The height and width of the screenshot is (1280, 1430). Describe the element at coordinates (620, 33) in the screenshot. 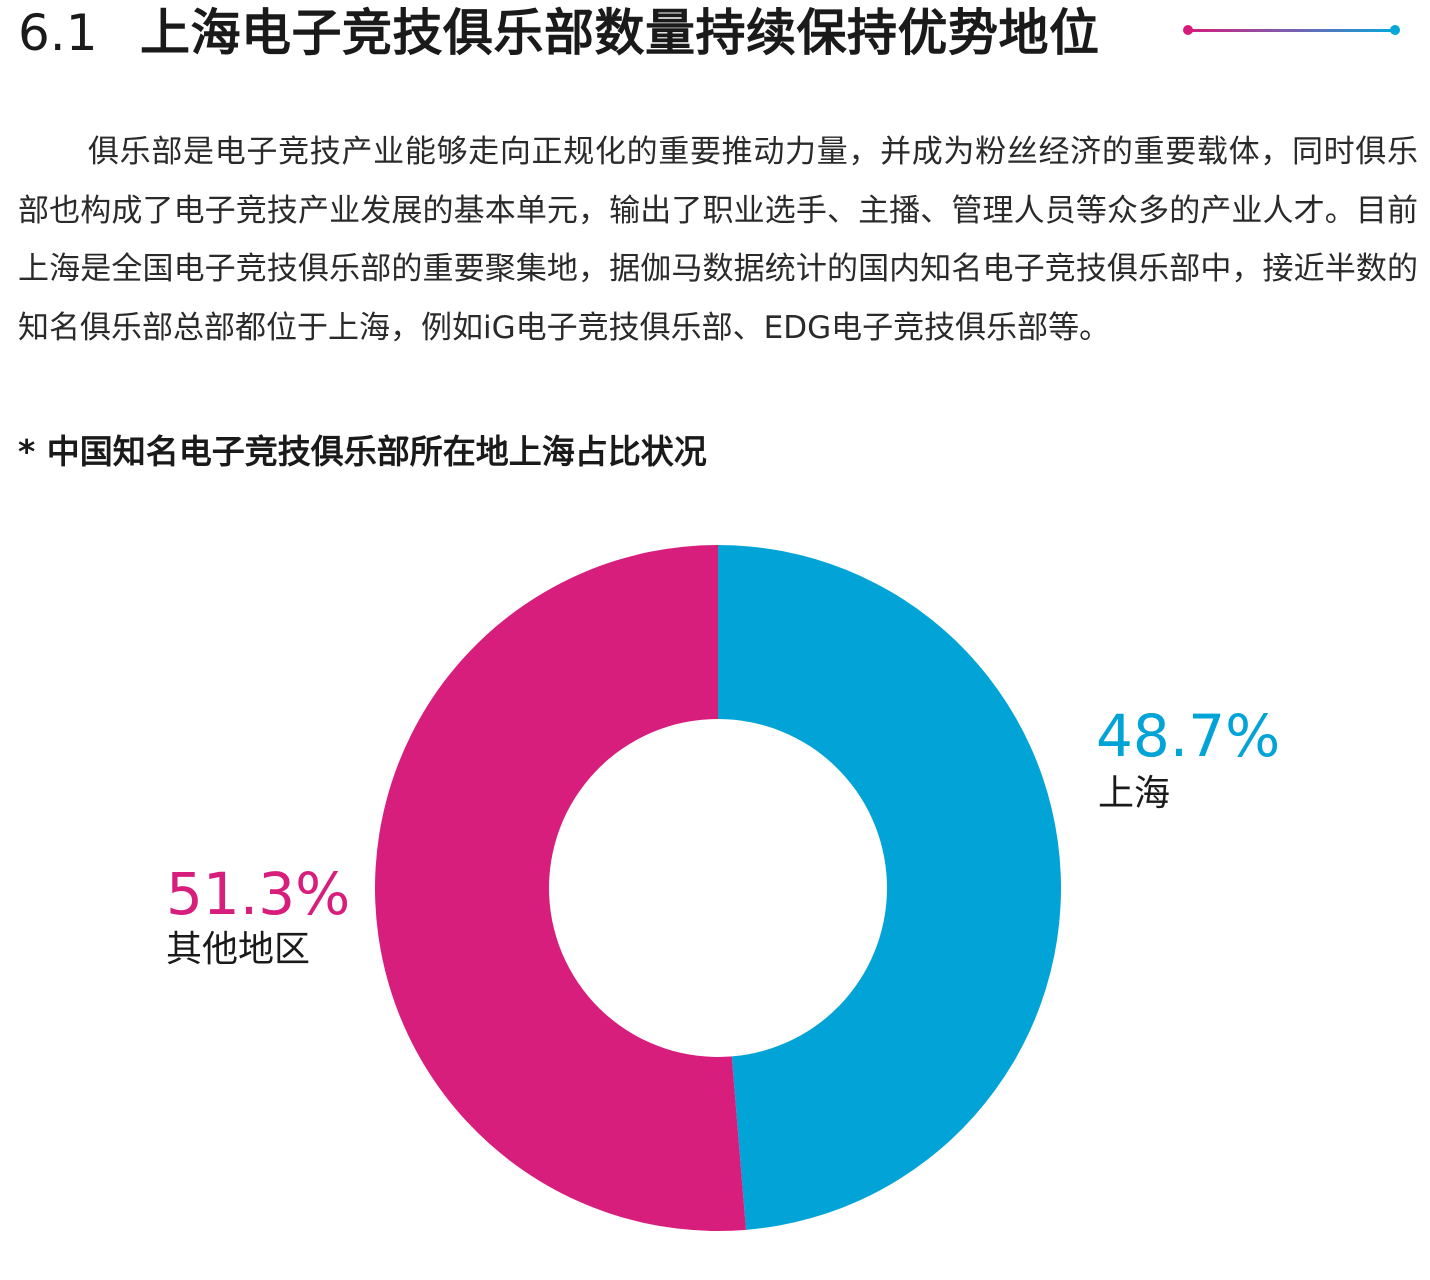

I see `section-title: 上海电子竞技俱乐部数量持续保持优势地位` at that location.